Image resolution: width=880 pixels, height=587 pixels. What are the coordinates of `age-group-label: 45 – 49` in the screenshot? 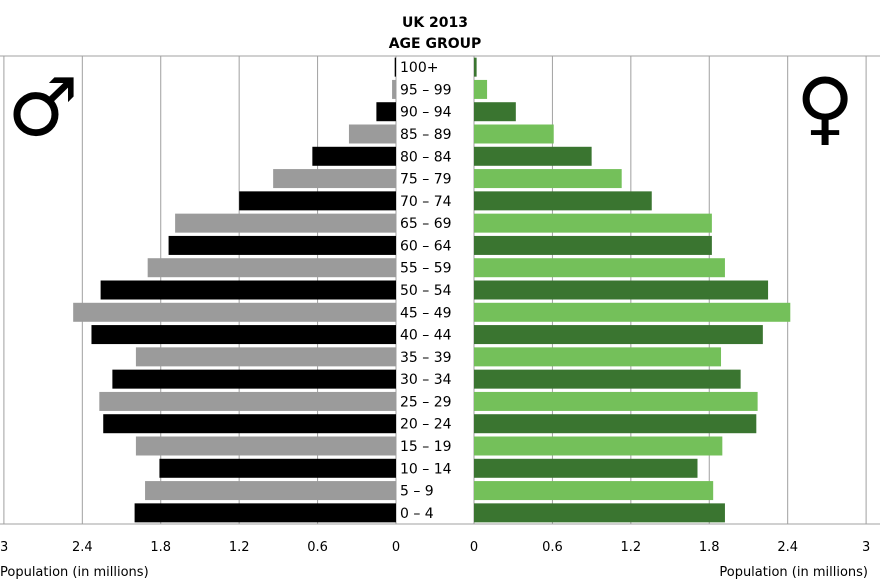 It's located at (426, 313).